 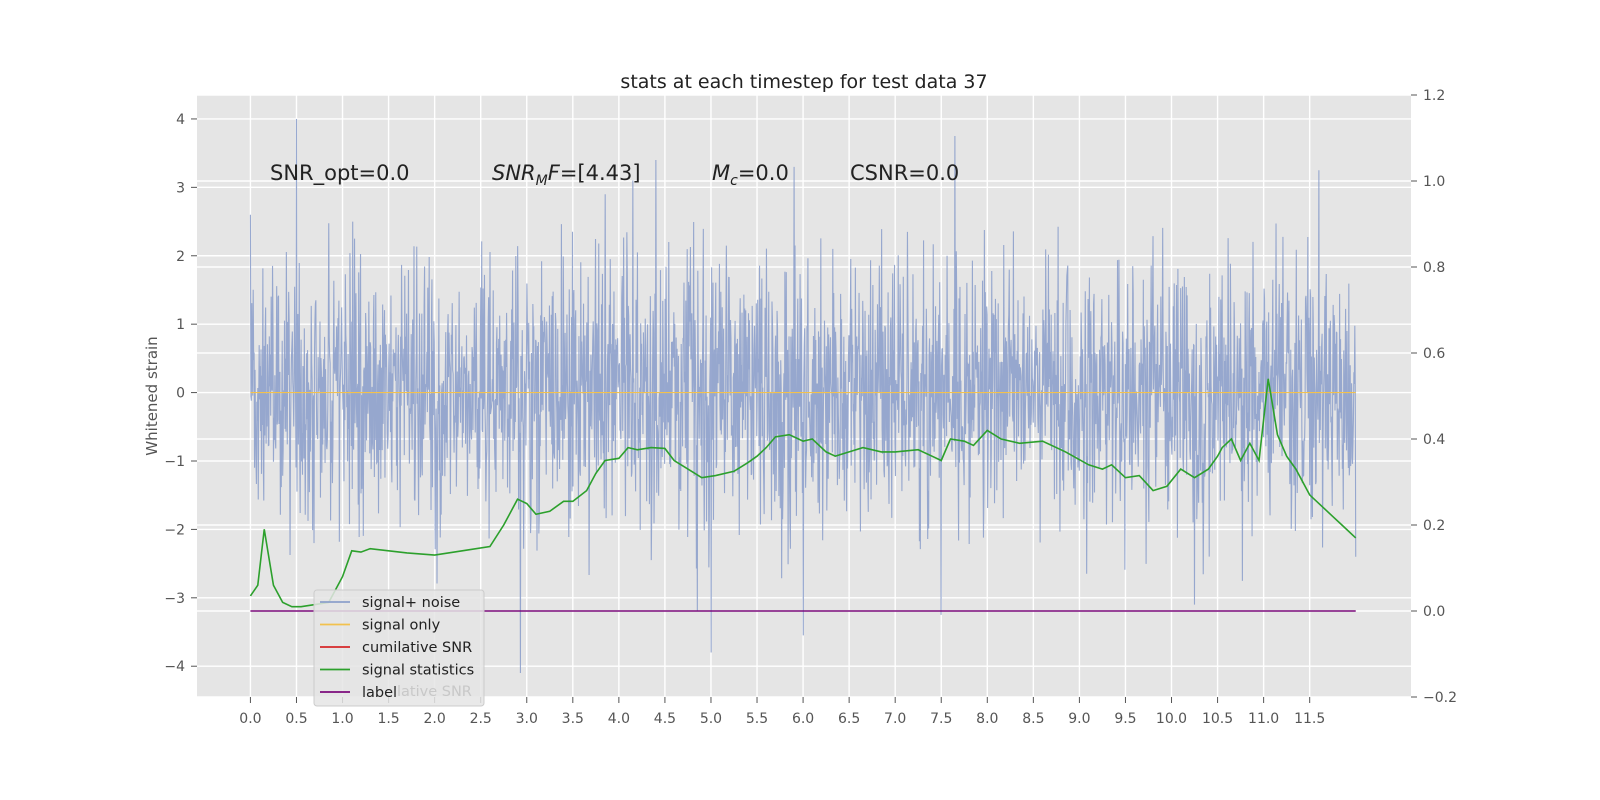 I want to click on y-tick-label-right: 0.8, so click(x=1434, y=268).